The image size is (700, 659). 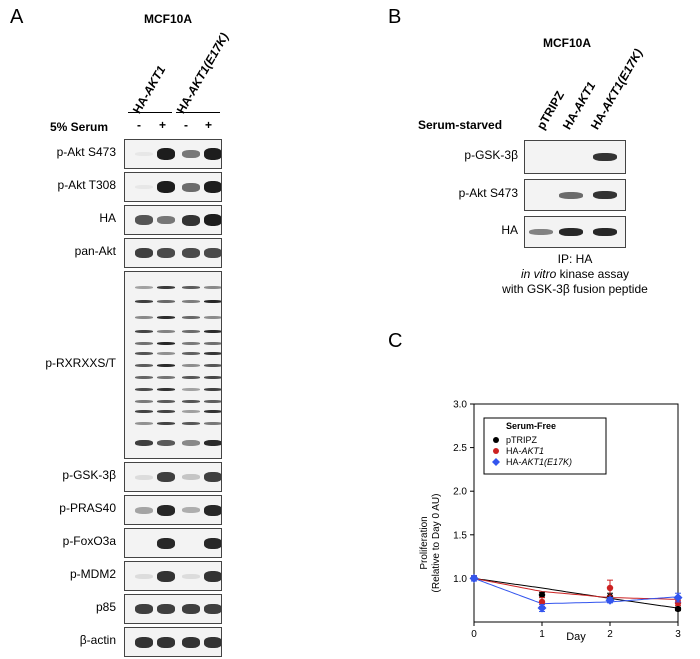 I want to click on legend-label: HA-AKT1(E17K), so click(x=539, y=462).